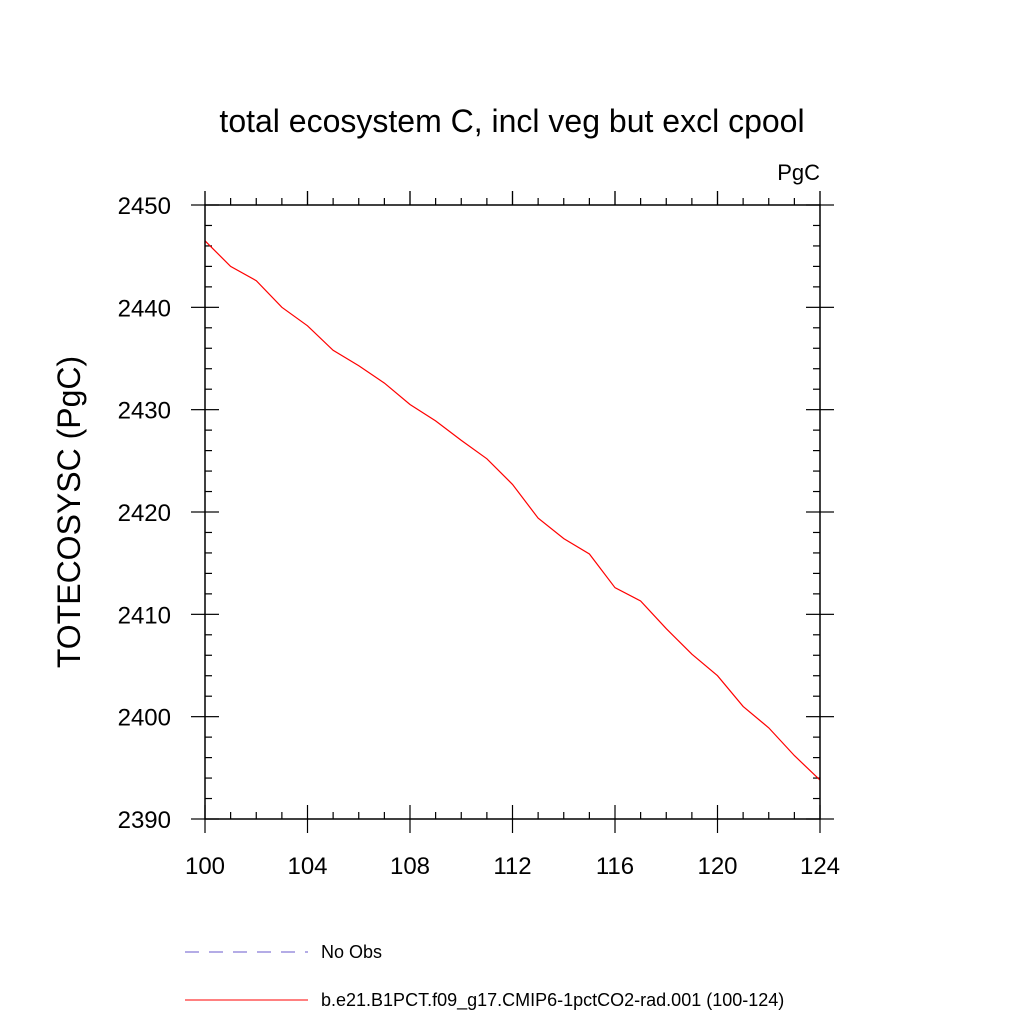  What do you see at coordinates (144, 615) in the screenshot?
I see `y-tick-label: 2410` at bounding box center [144, 615].